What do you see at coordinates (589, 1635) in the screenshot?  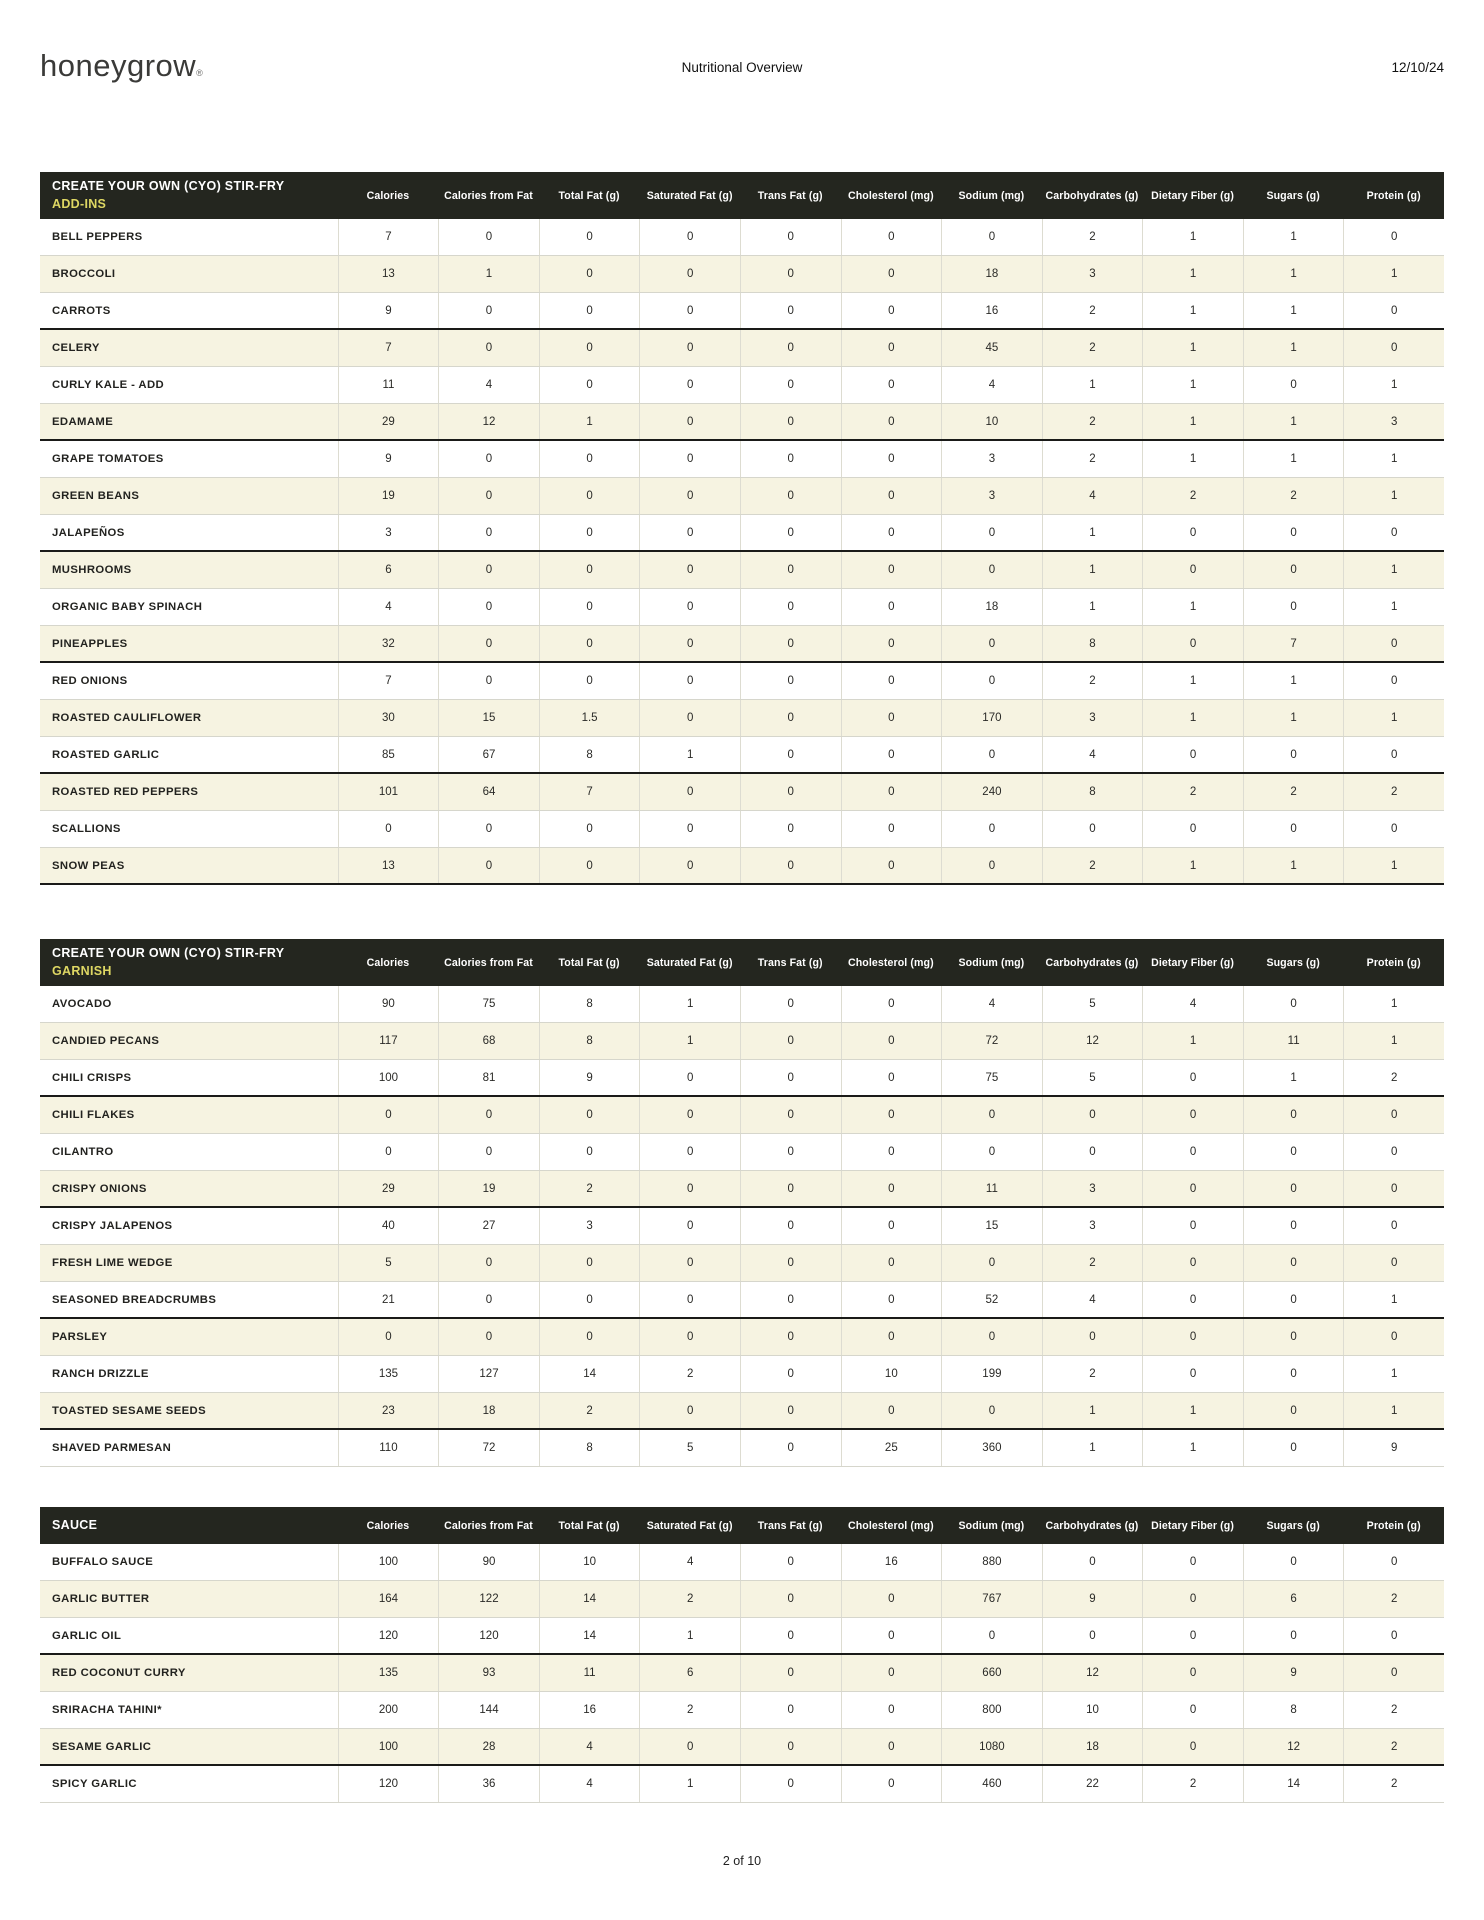 I see `row-value-cell: 14` at bounding box center [589, 1635].